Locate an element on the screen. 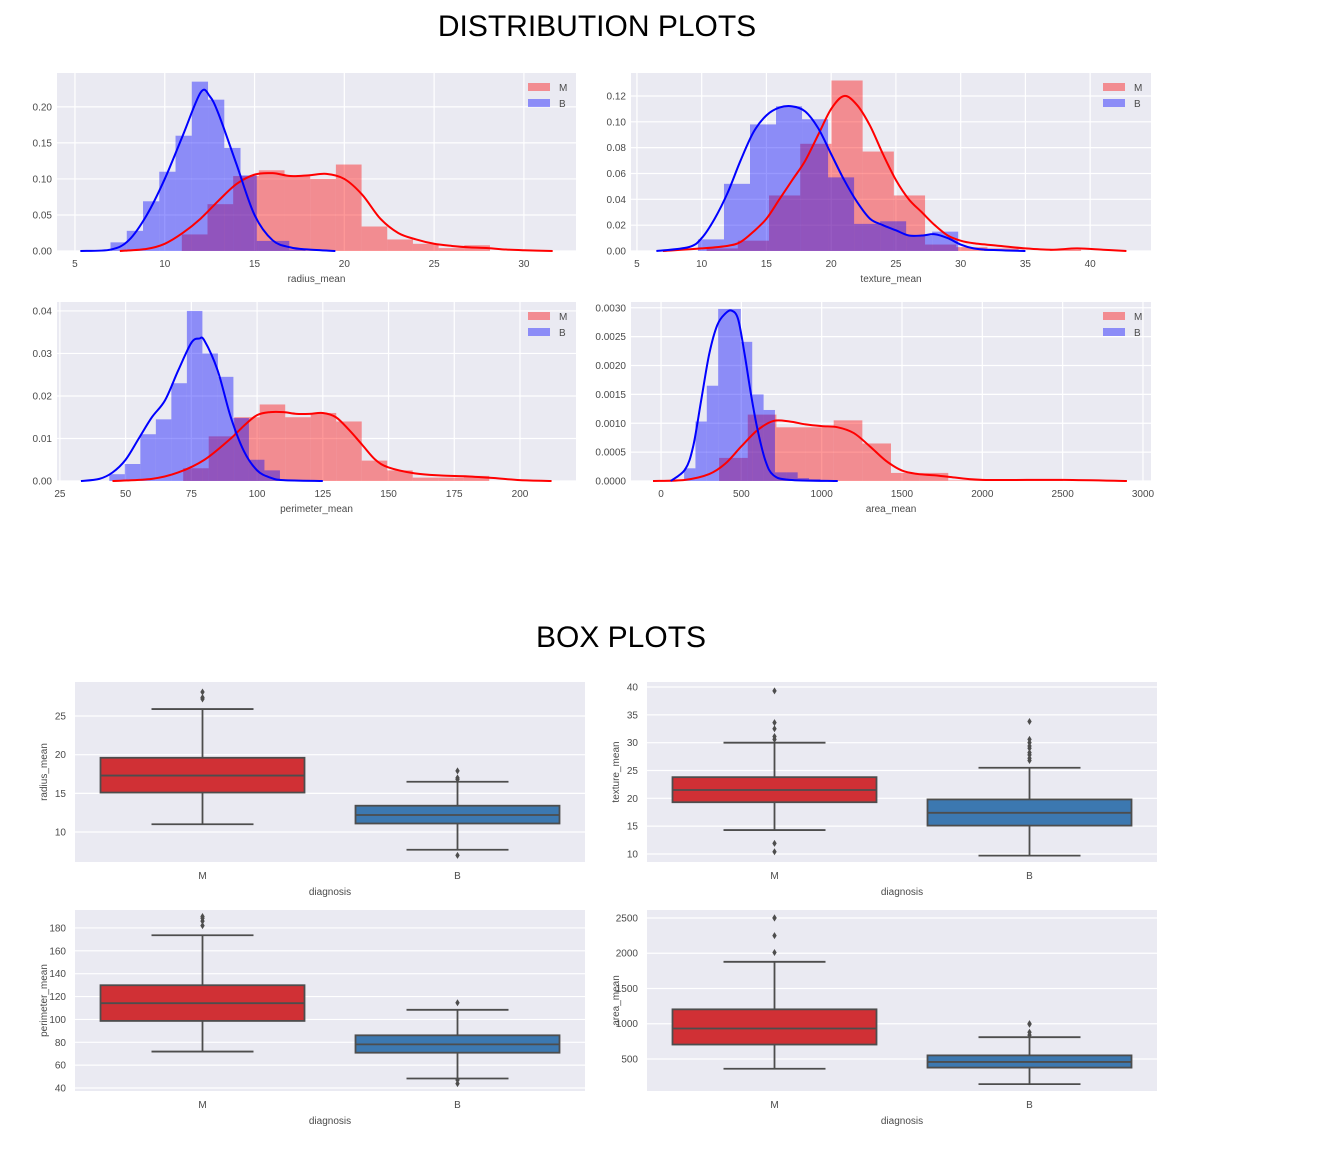 This screenshot has width=1320, height=1150. y-tick-label: 0.0020 is located at coordinates (610, 366).